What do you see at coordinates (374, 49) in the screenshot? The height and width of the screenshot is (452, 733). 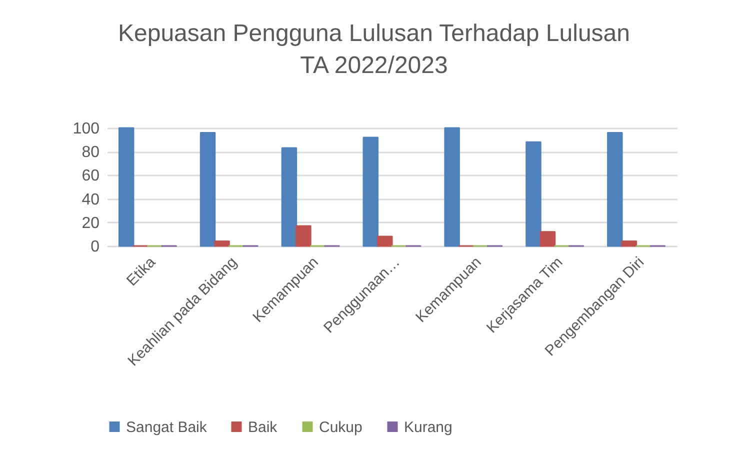 I see `chart-title: Kepuasan Pengguna Lulusan Terhadap Lulusan TA 2022/2023` at bounding box center [374, 49].